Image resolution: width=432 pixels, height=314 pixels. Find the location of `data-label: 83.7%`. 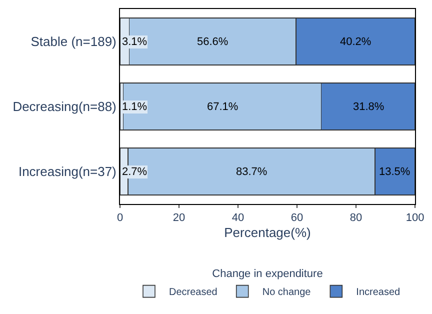

data-label: 83.7% is located at coordinates (252, 172).